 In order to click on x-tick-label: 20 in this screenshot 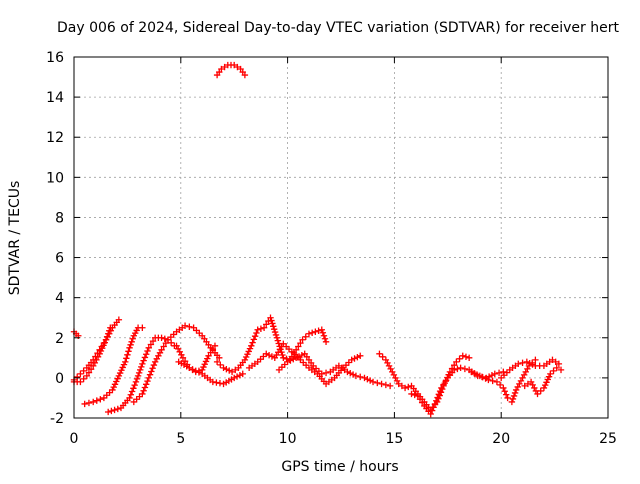, I will do `click(501, 439)`.